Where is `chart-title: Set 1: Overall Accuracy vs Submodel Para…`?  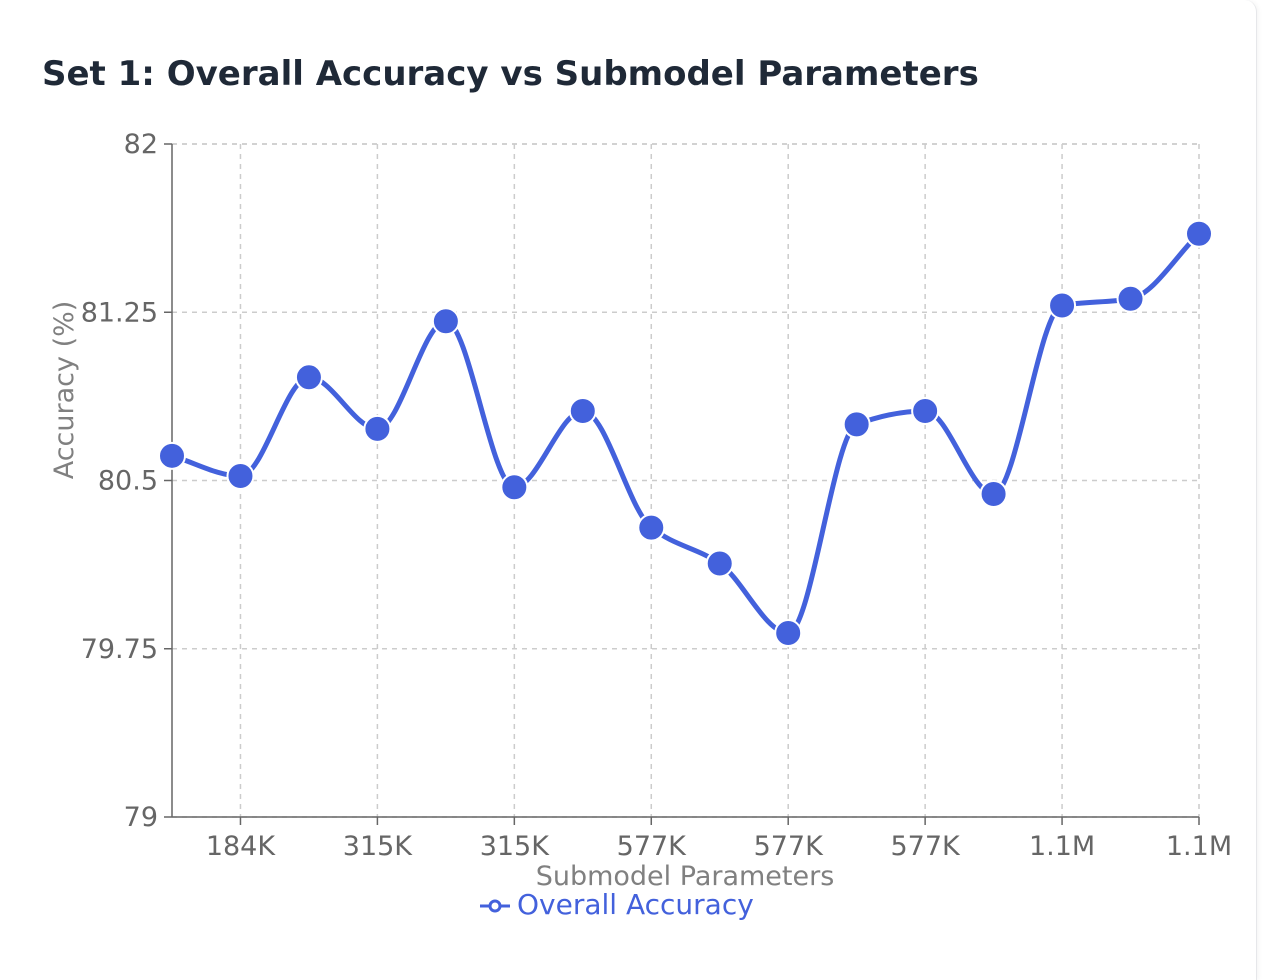 chart-title: Set 1: Overall Accuracy vs Submodel Para… is located at coordinates (510, 74).